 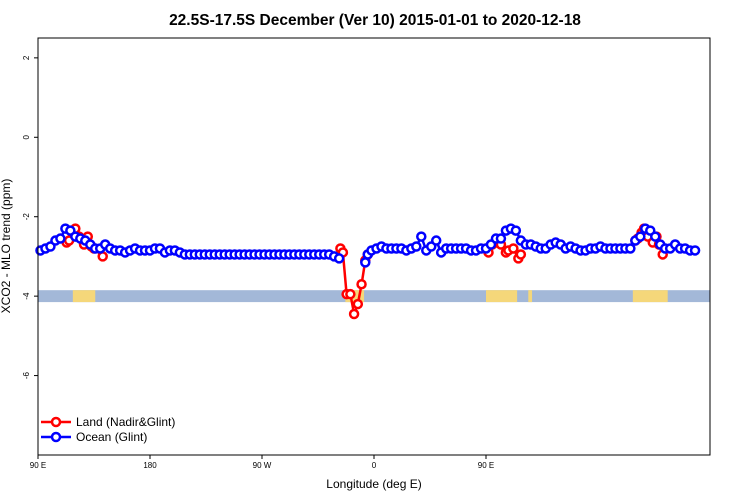 What do you see at coordinates (56, 437) in the screenshot?
I see `legend-marker-ocean` at bounding box center [56, 437].